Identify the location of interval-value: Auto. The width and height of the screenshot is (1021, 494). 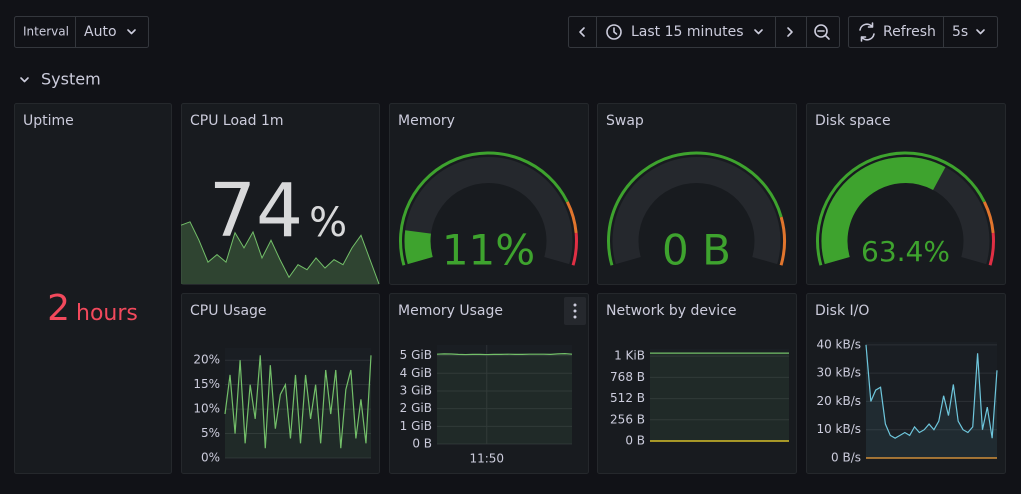
(100, 32).